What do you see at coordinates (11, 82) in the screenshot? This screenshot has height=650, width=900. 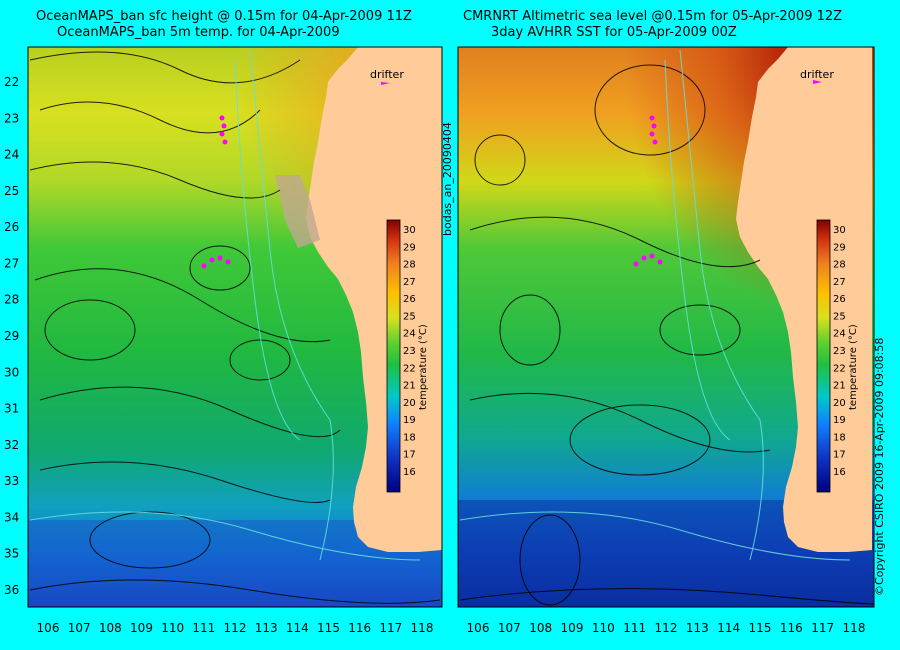 I see `lat-tick-label: 22` at bounding box center [11, 82].